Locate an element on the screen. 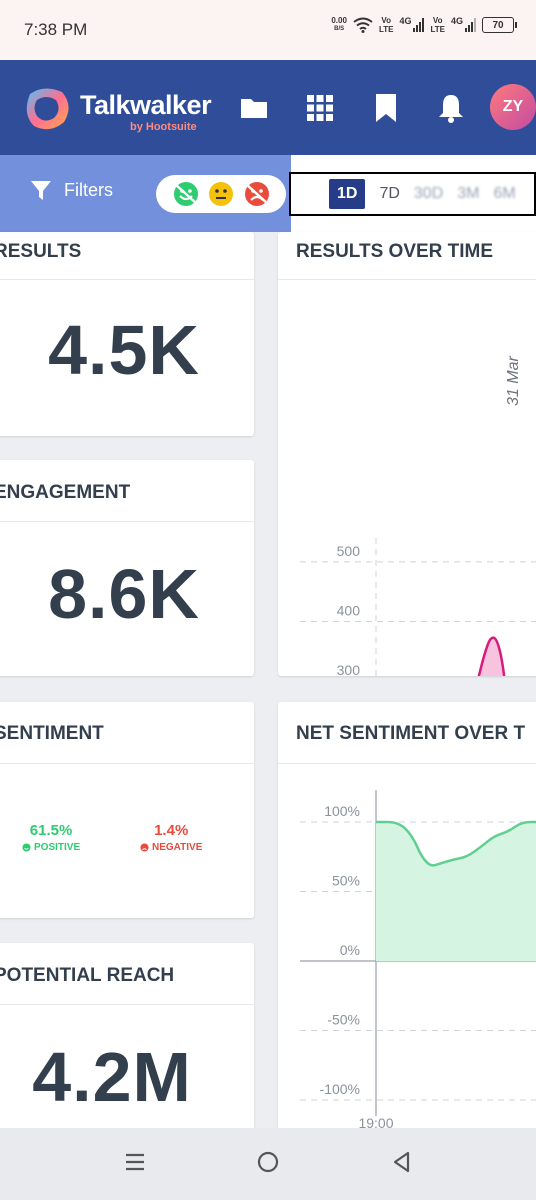 Image resolution: width=536 pixels, height=1200 pixels. engagement-card: ENGAGEMENT 8.6K is located at coordinates (127, 568).